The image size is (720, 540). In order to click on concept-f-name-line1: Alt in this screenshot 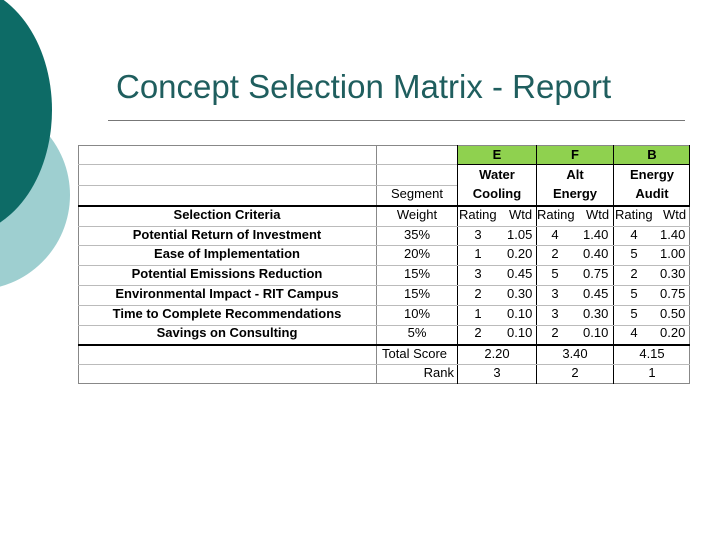, I will do `click(575, 174)`.